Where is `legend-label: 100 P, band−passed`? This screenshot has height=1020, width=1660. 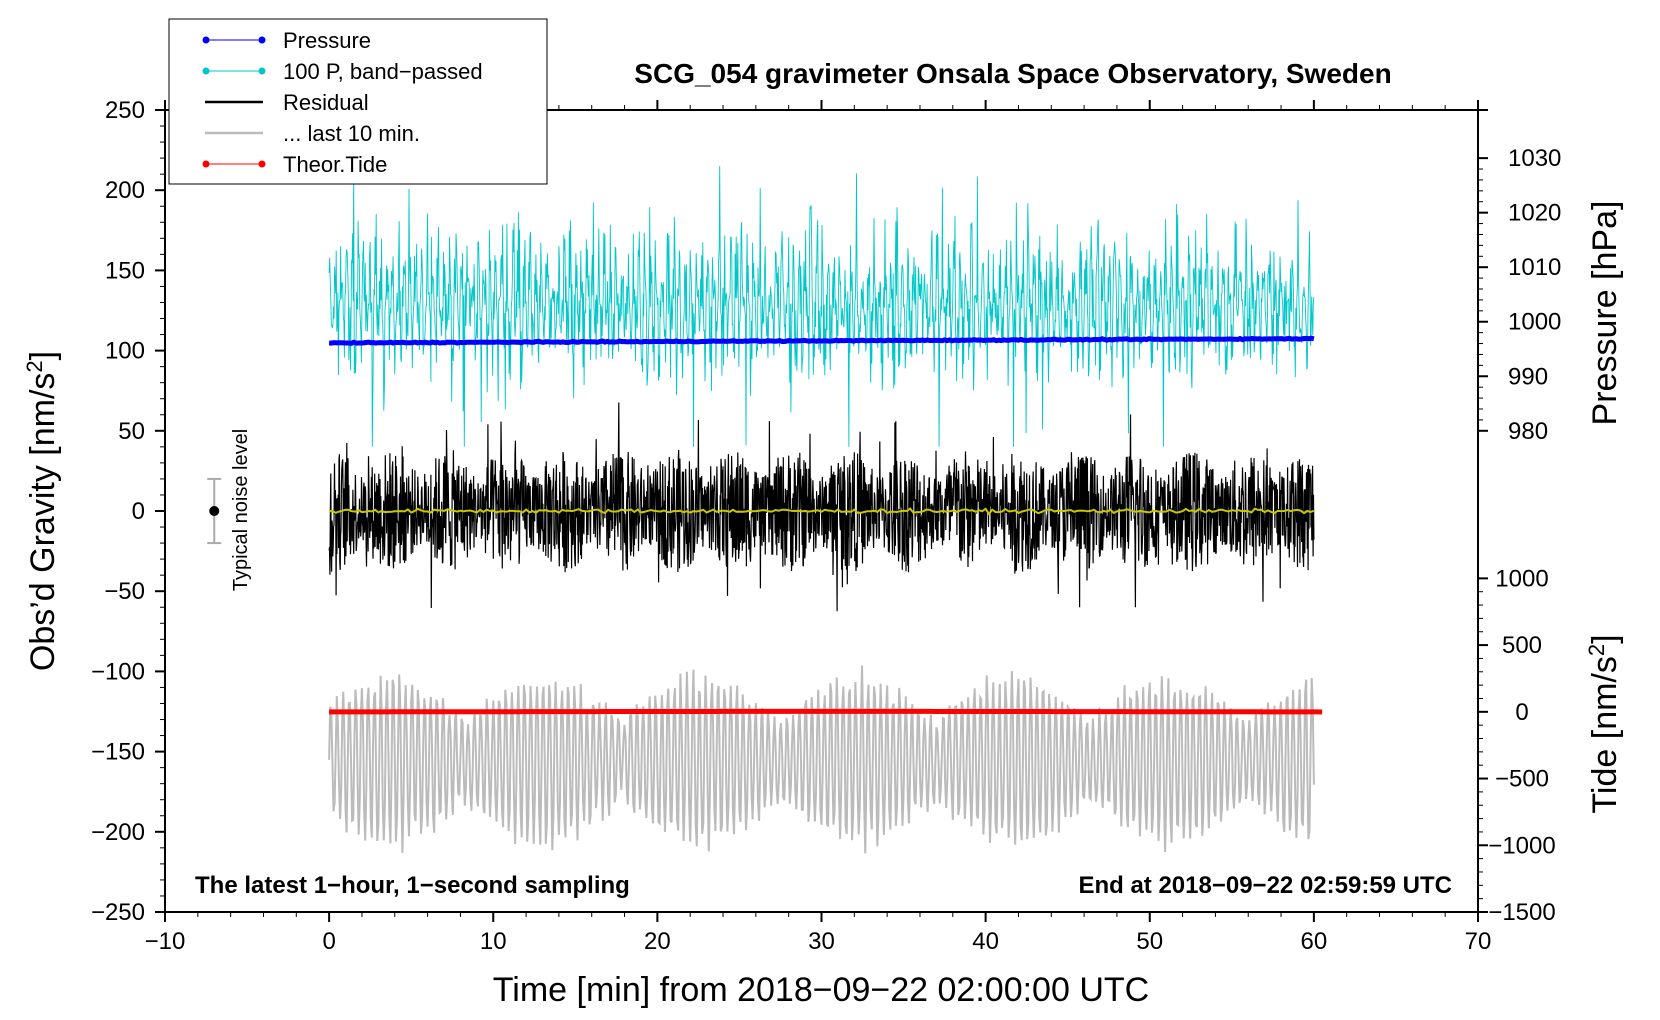
legend-label: 100 P, band−passed is located at coordinates (383, 71).